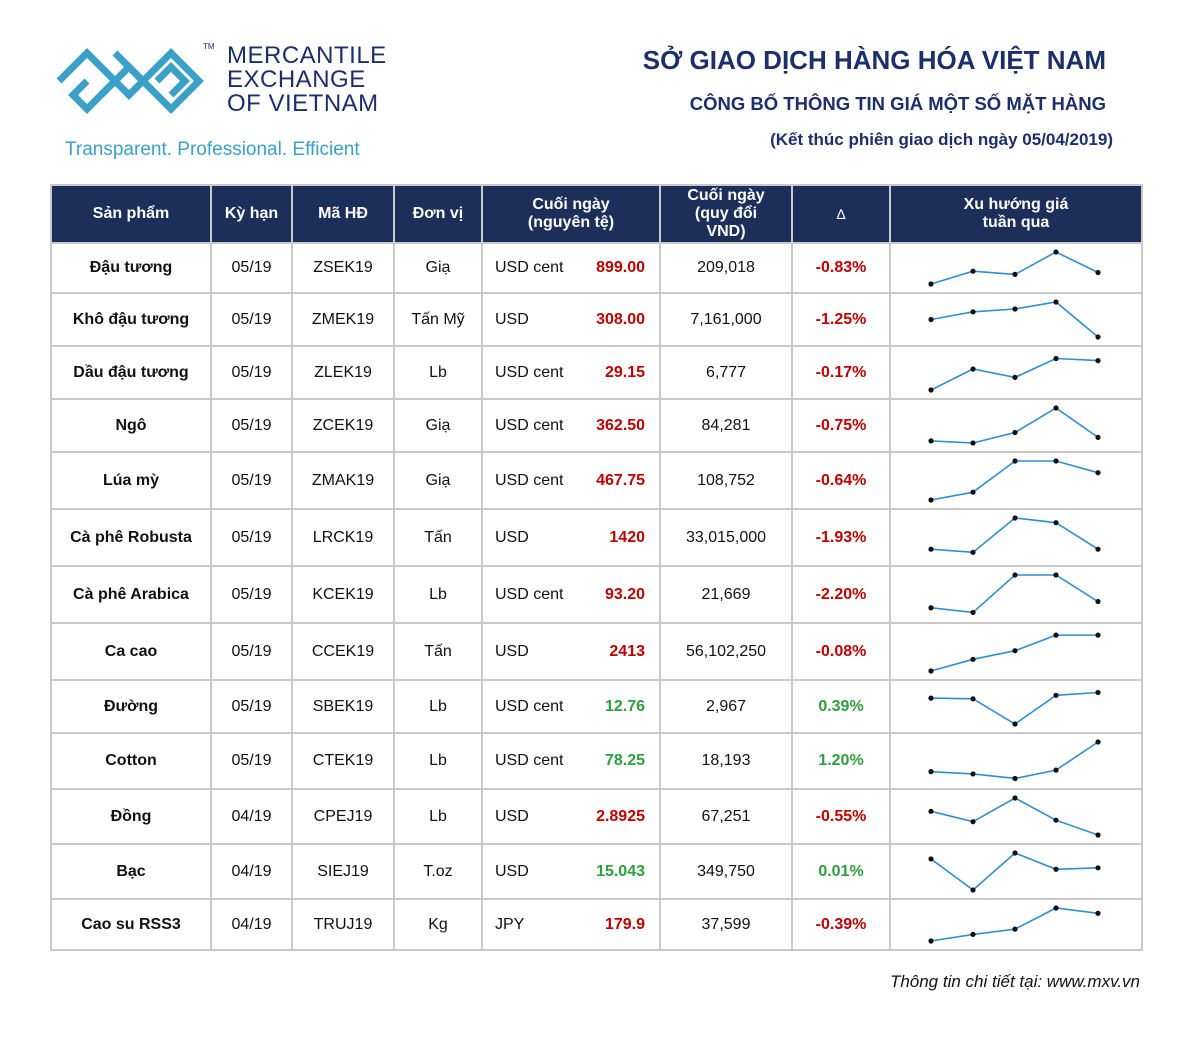 The height and width of the screenshot is (1049, 1200). I want to click on product-name: Bạc, so click(131, 871).